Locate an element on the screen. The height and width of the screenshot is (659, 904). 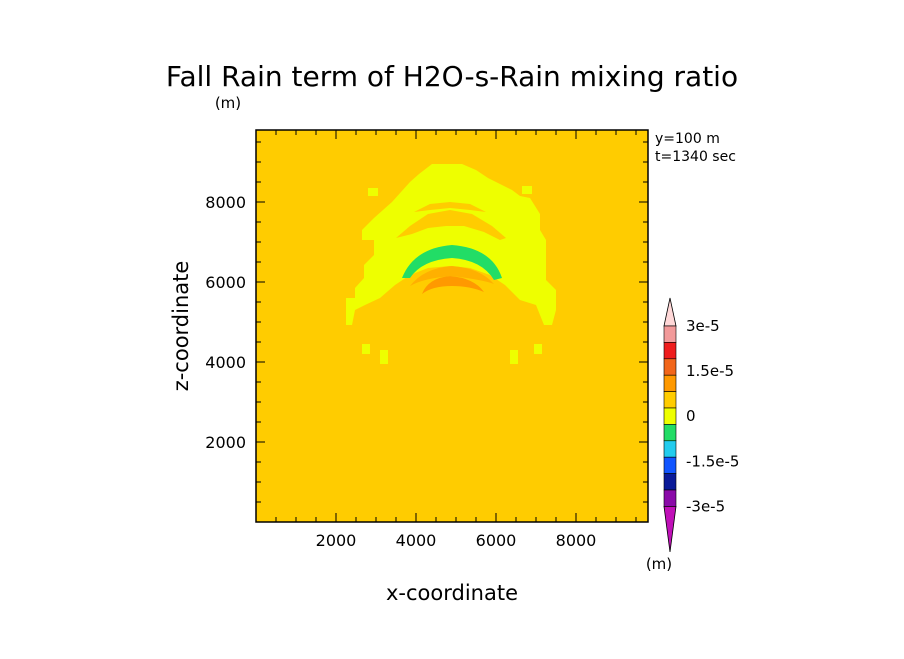
x-axis-label: x-coordinate is located at coordinates (452, 593).